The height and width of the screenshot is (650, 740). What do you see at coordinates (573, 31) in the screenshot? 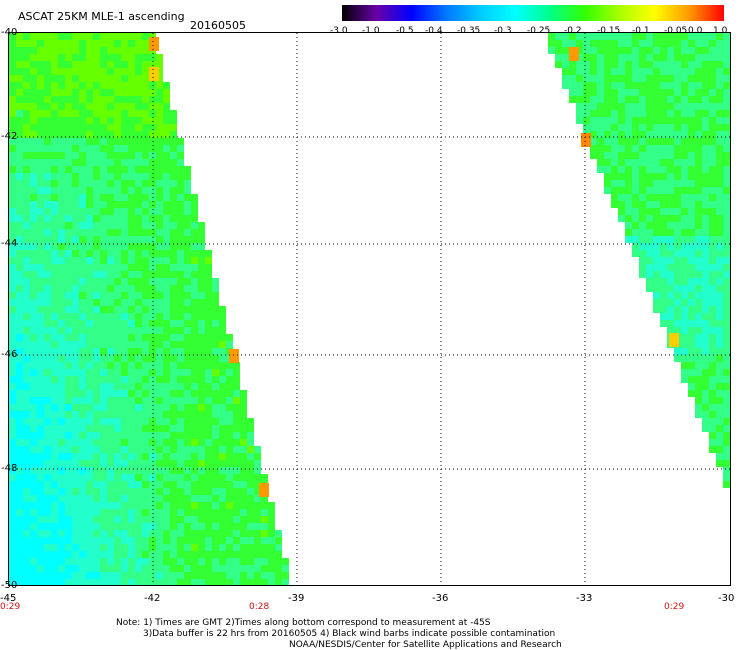
I see `scale-label: -0.2` at bounding box center [573, 31].